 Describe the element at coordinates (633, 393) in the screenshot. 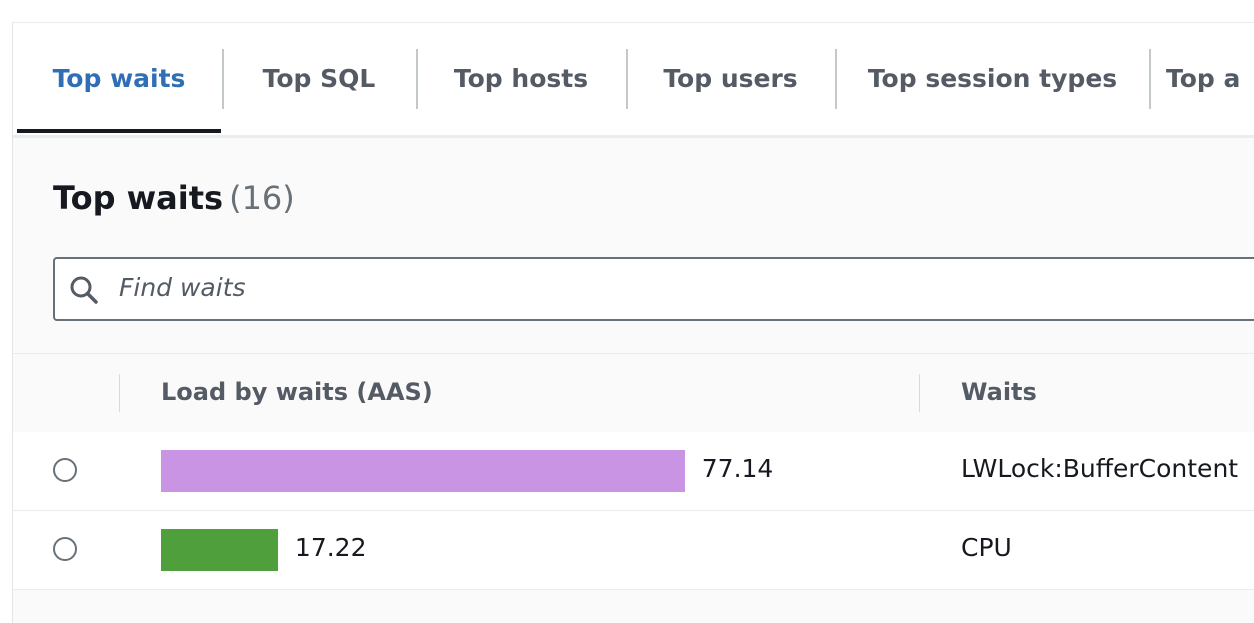

I see `table-header: Load by waits (AAS) Waits` at that location.